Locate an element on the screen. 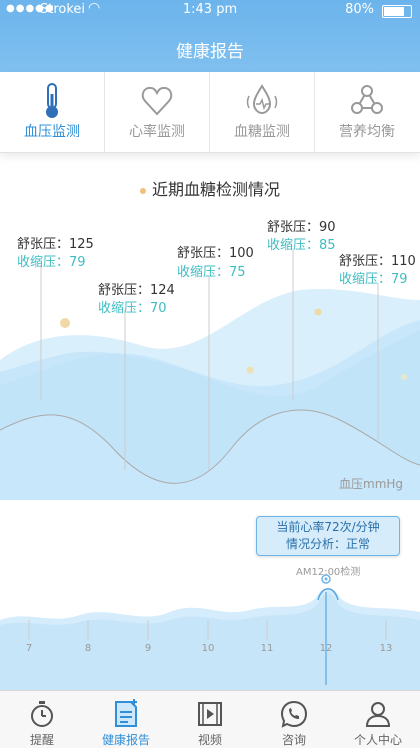 The width and height of the screenshot is (420, 748). top-bar: ●●●●● Strokei ◠ 1:43 pm 80% 健康报告 is located at coordinates (210, 36).